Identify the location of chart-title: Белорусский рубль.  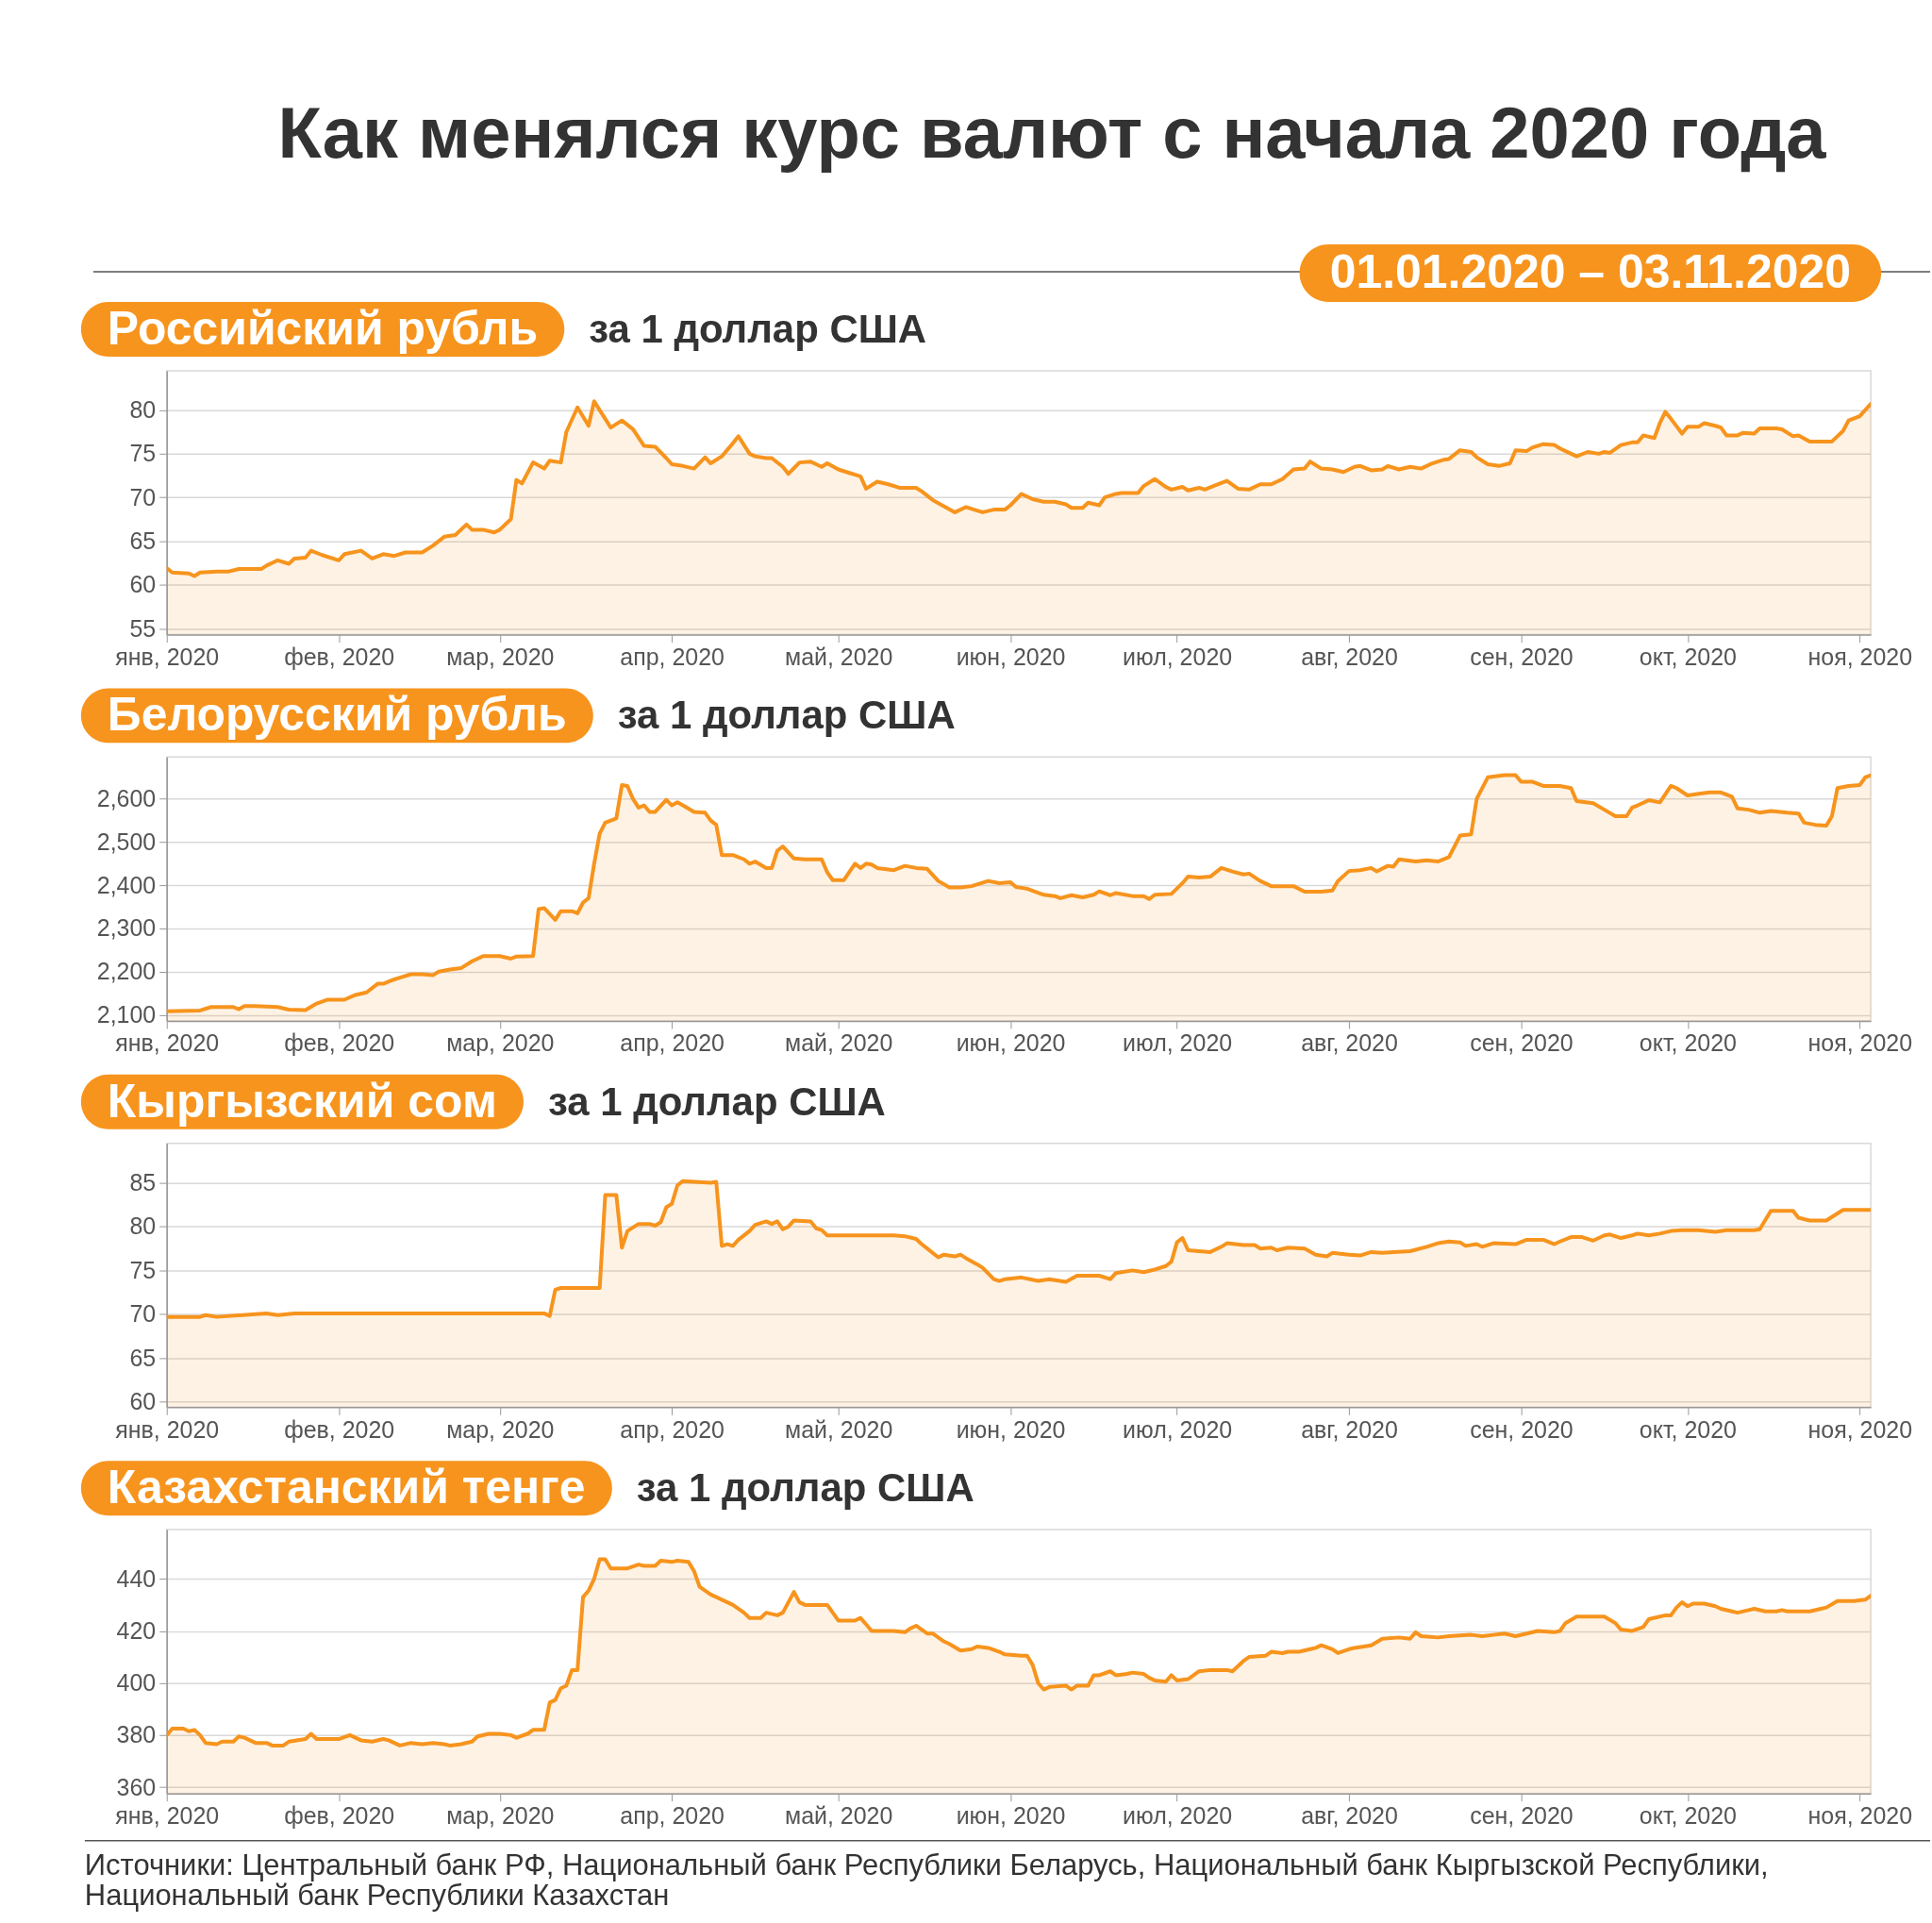
(337, 715).